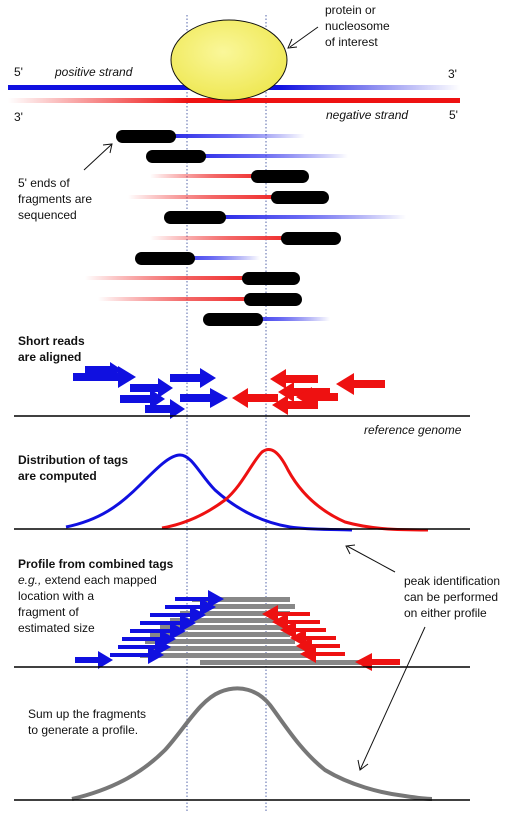  Describe the element at coordinates (245, 228) in the screenshot. I see `sequenced-fragments` at that location.